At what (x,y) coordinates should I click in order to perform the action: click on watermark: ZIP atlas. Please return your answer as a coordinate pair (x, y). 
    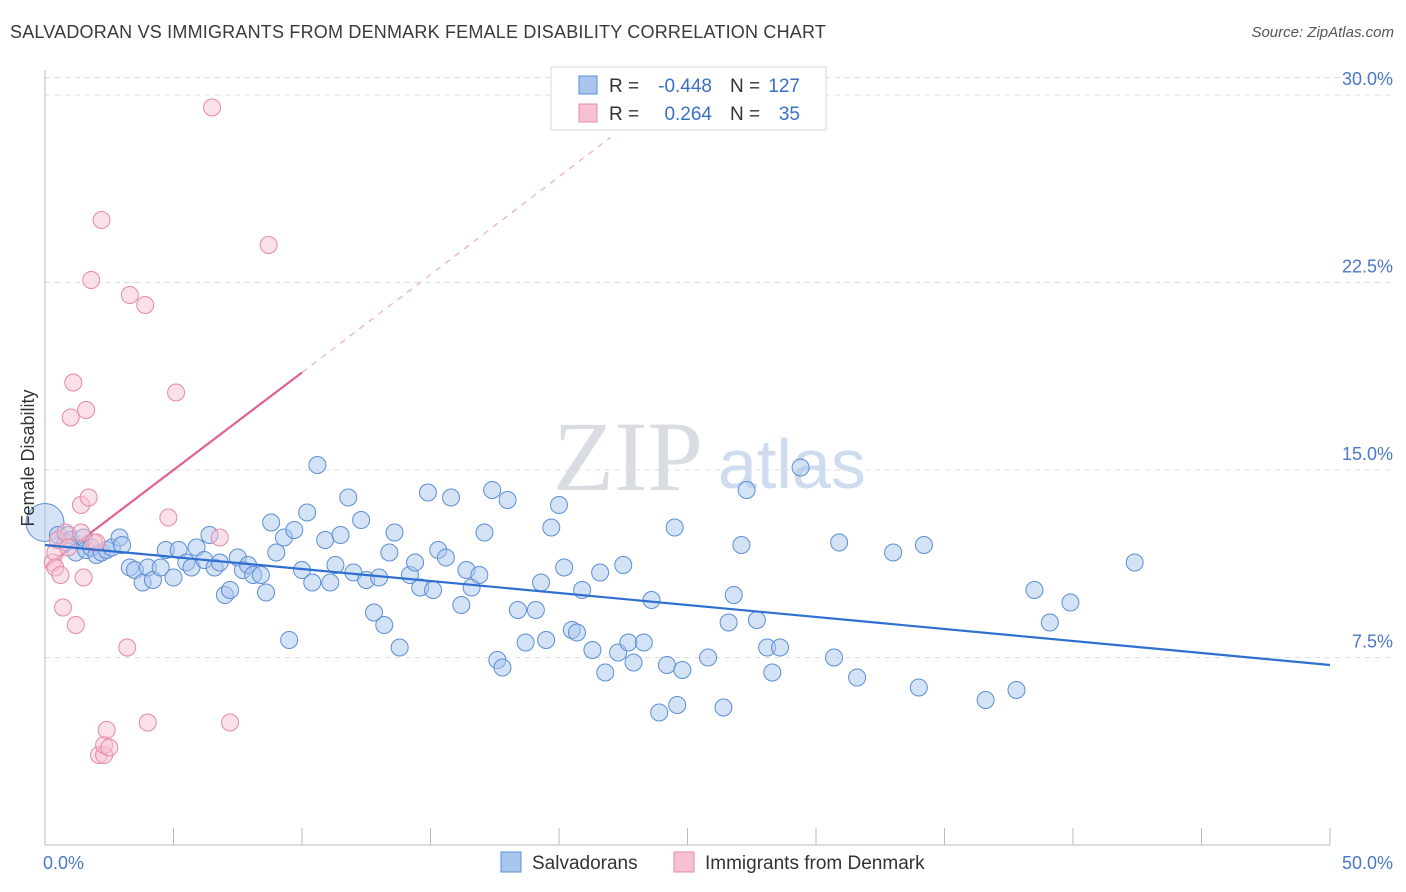
    Looking at the image, I should click on (709, 456).